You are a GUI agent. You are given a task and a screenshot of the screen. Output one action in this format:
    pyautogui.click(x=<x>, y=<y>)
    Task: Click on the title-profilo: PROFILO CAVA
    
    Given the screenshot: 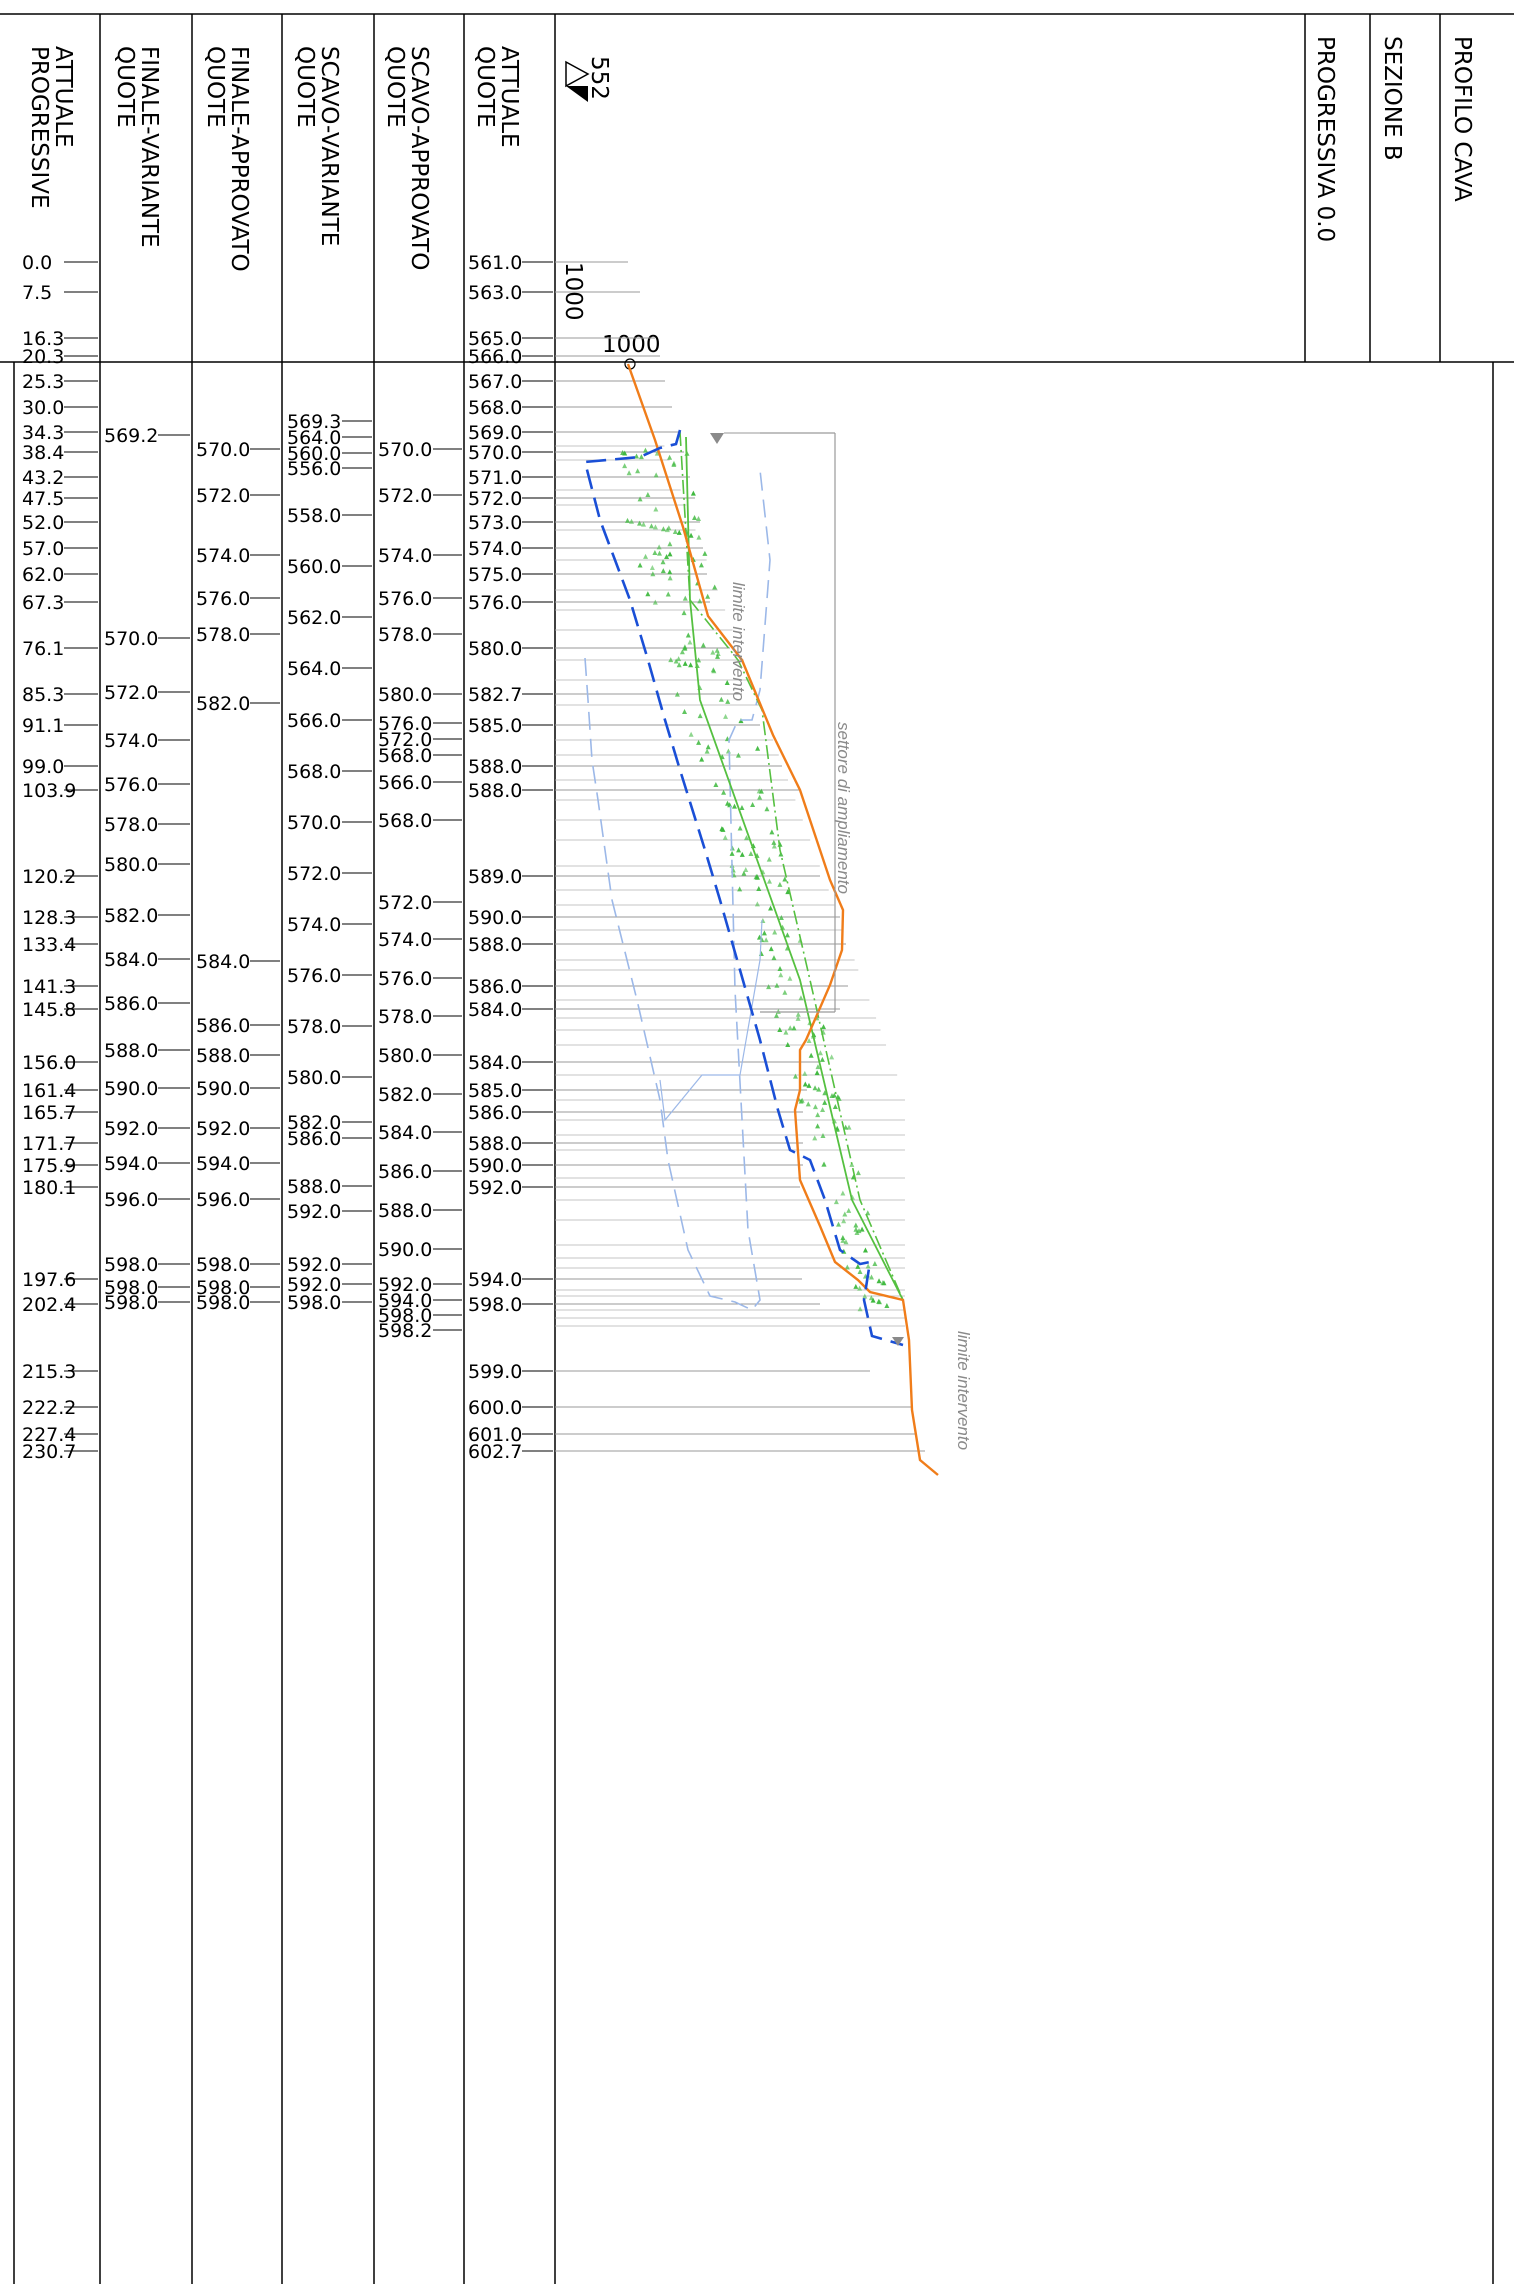 What is the action you would take?
    pyautogui.click(x=1462, y=119)
    